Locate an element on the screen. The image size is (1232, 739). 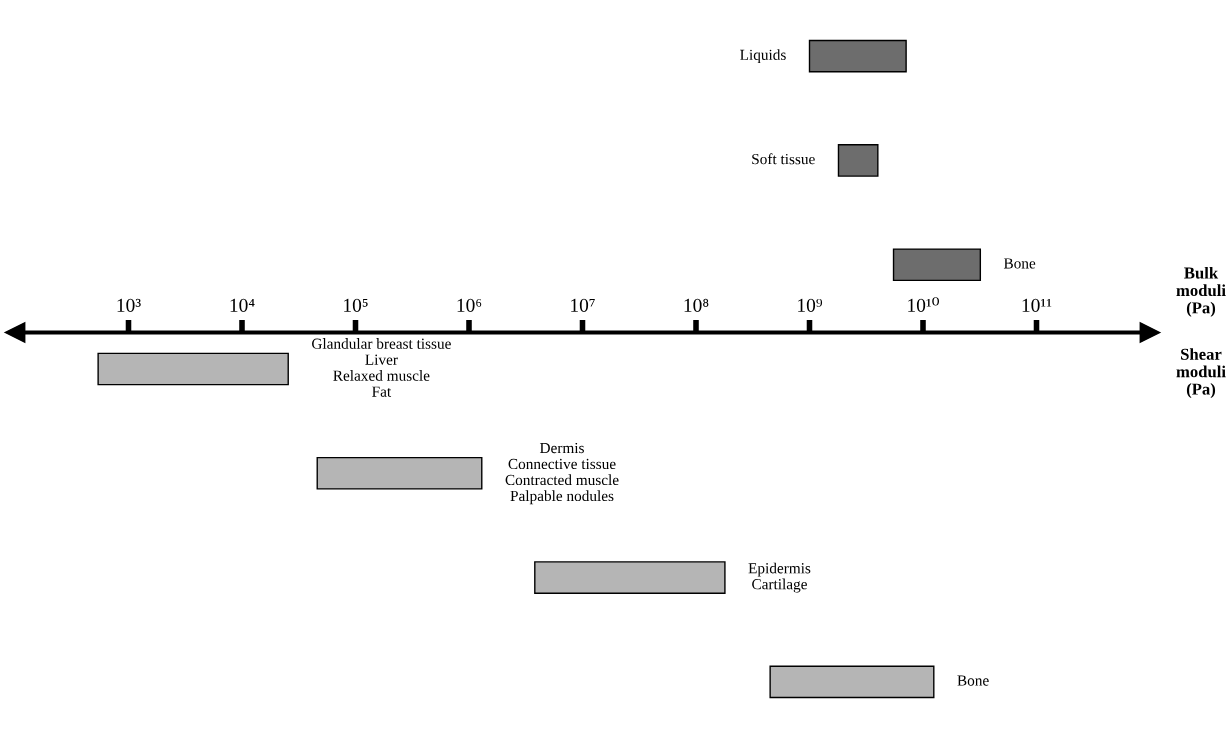
y-tick-label: Soft tissue is located at coordinates (783, 159).